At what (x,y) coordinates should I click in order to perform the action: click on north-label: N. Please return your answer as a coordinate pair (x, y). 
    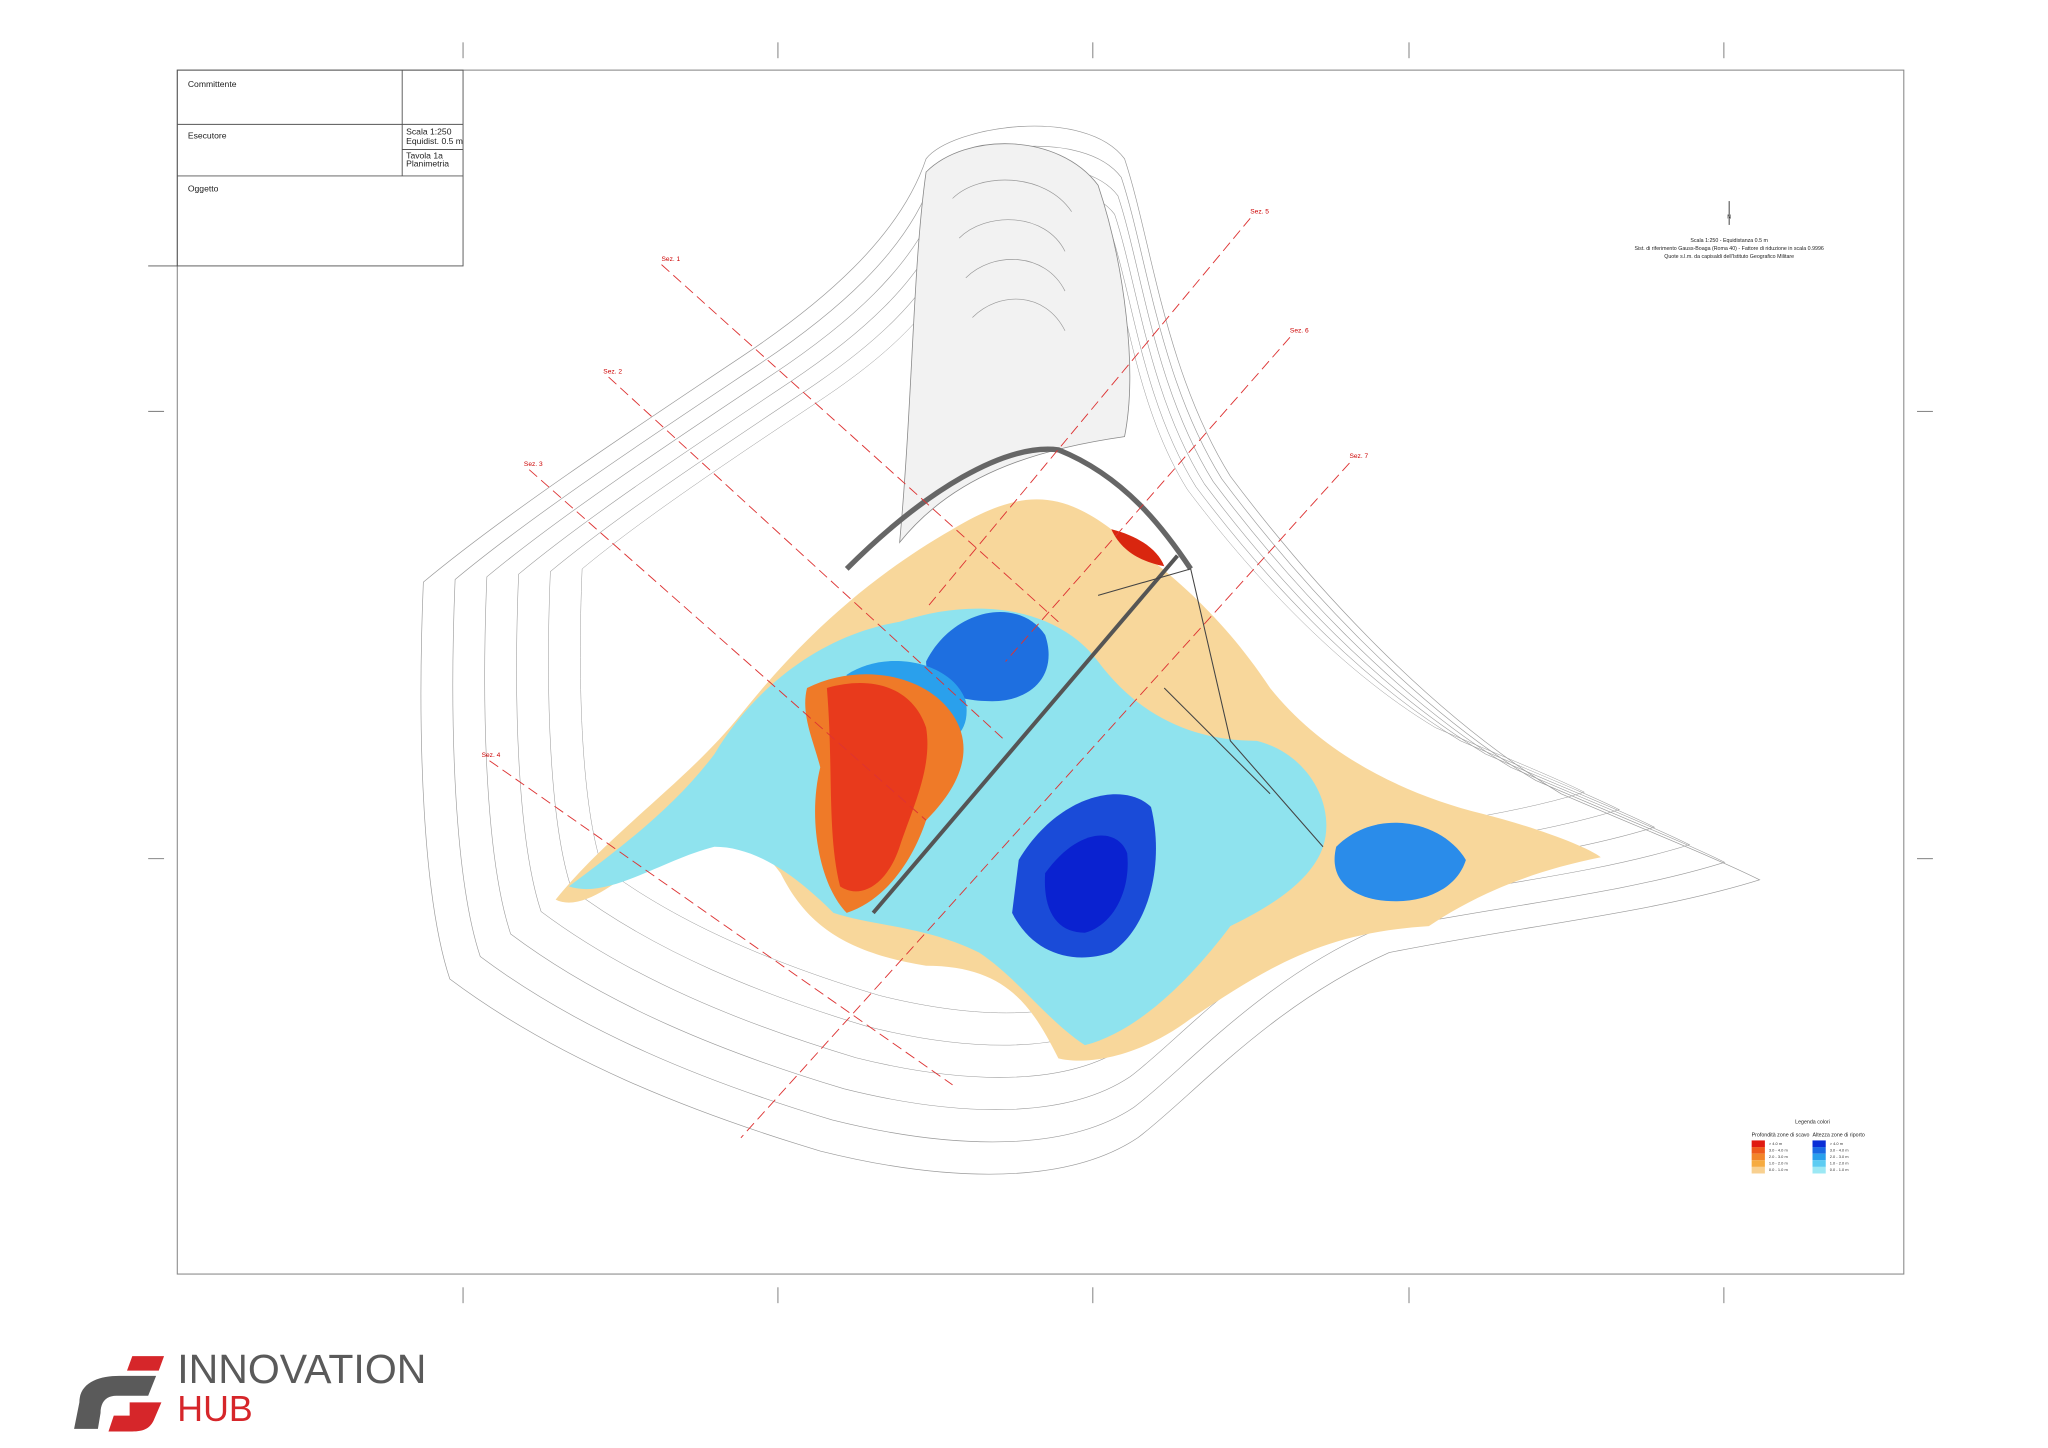
    Looking at the image, I should click on (1729, 217).